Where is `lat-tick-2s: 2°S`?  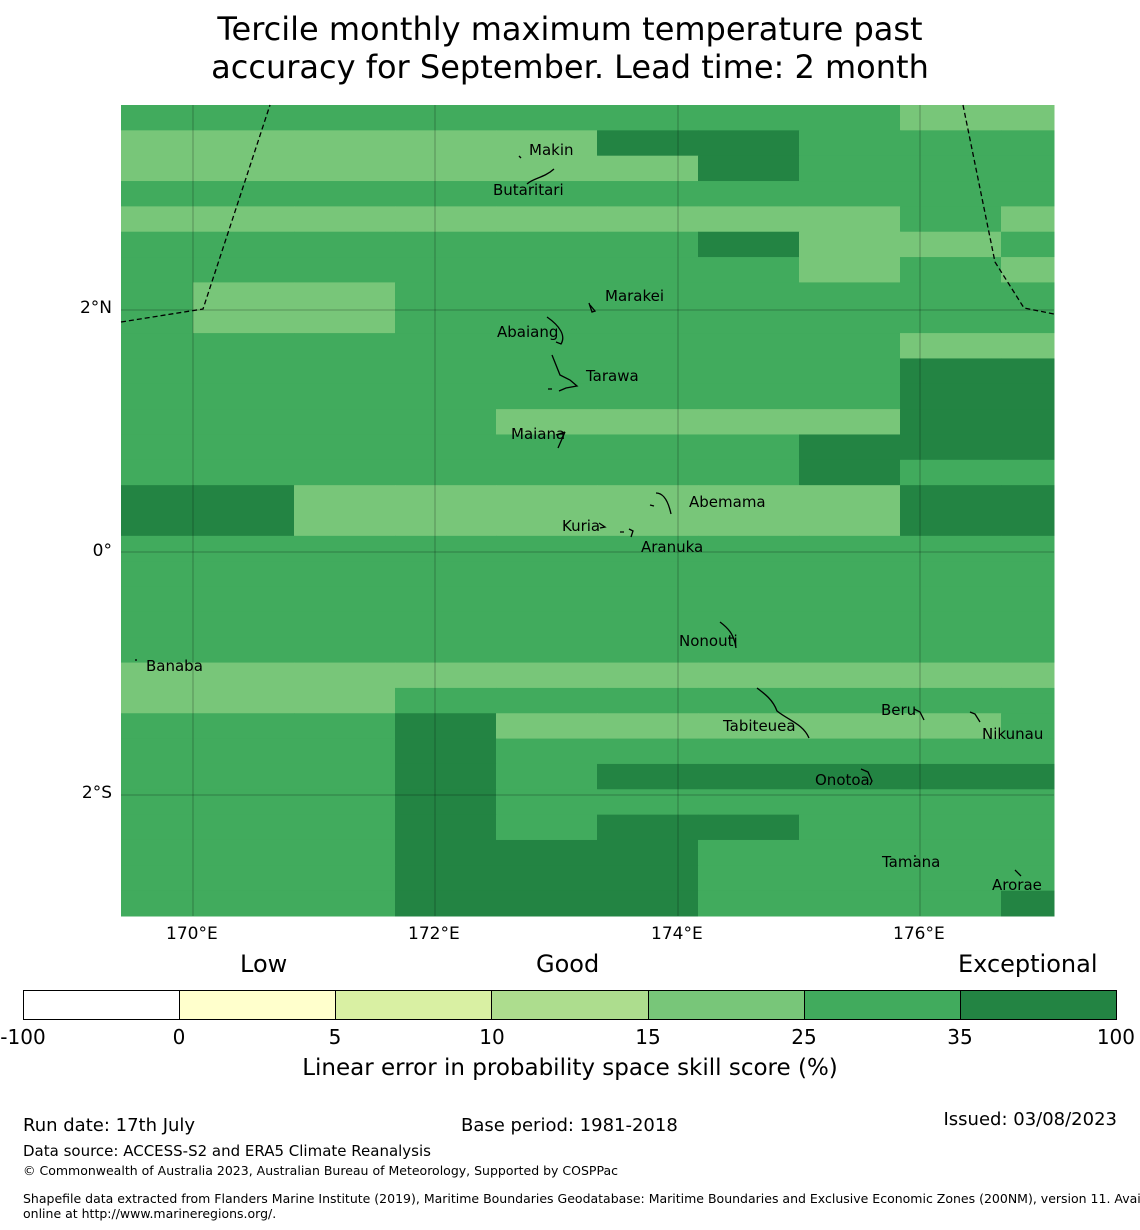 lat-tick-2s: 2°S is located at coordinates (96, 793).